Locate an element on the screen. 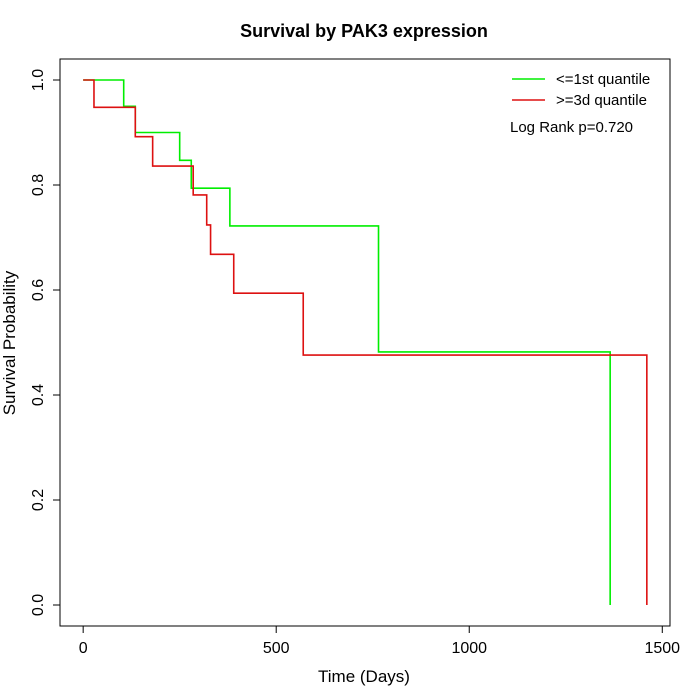 This screenshot has height=700, width=700. y-tick-label: 0.4 is located at coordinates (38, 395).